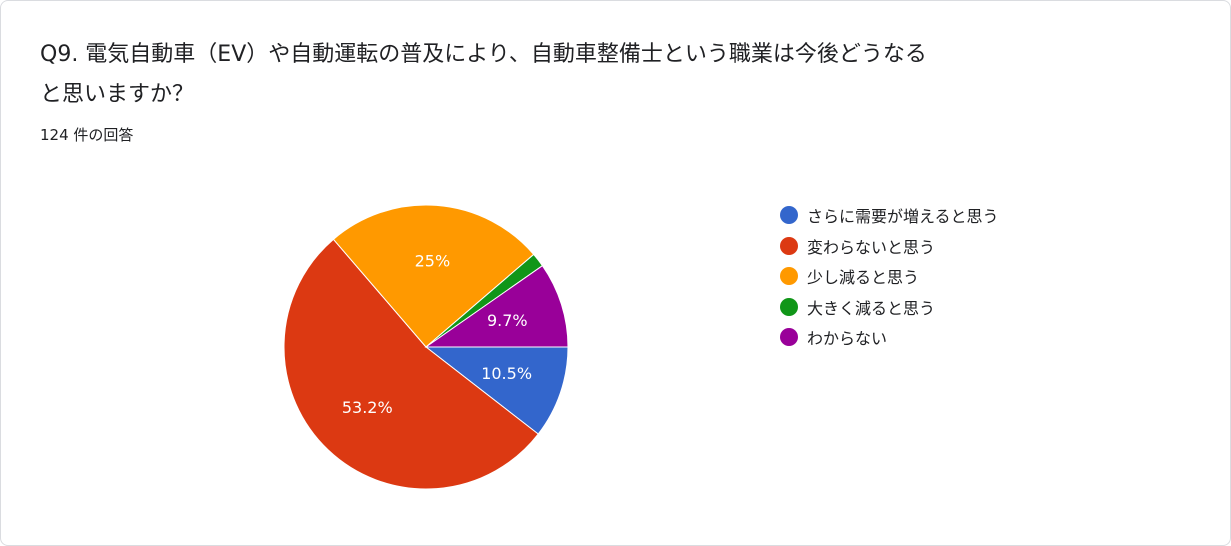  I want to click on legend-item-1: さらに需要が増えると思う, so click(889, 215).